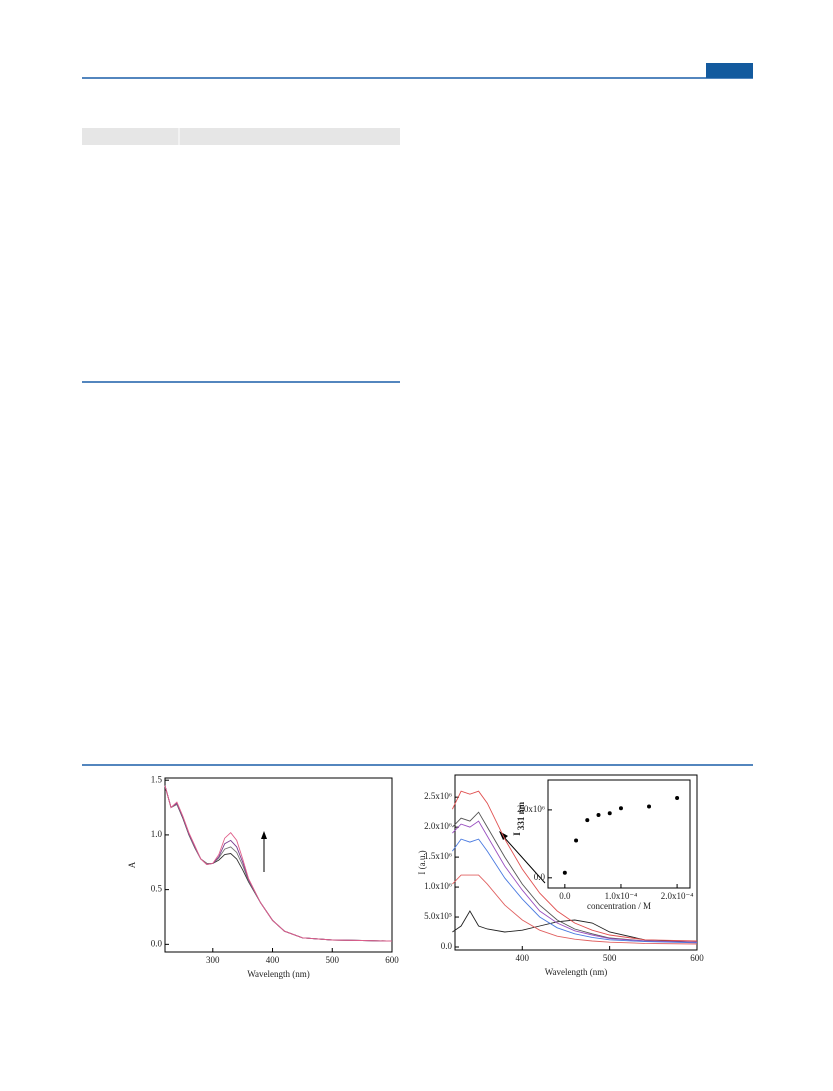 Image resolution: width=833 pixels, height=1091 pixels. I want to click on y-tick-label: 5.0x10⁵, so click(438, 916).